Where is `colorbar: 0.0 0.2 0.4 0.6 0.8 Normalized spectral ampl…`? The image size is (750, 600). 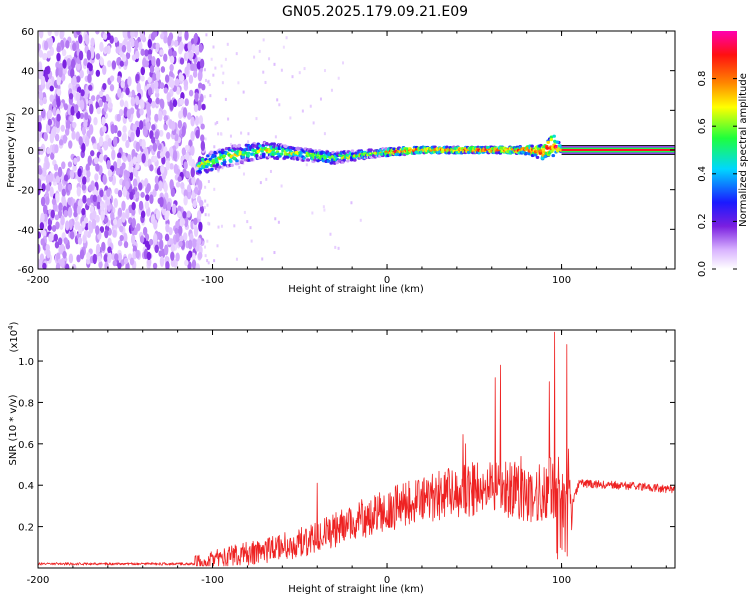 colorbar: 0.0 0.2 0.4 0.6 0.8 Normalized spectral ampl… is located at coordinates (723, 154).